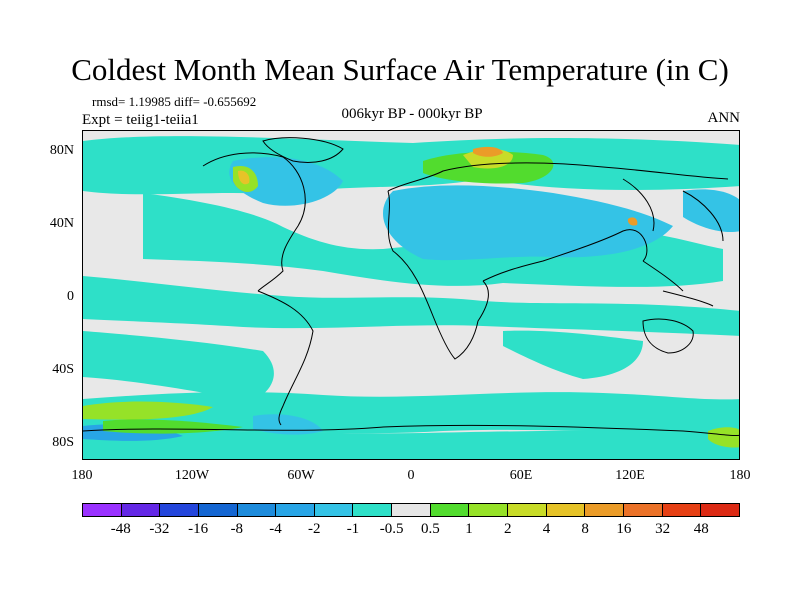 This screenshot has height=600, width=800. What do you see at coordinates (585, 529) in the screenshot?
I see `colorbar-label: 8` at bounding box center [585, 529].